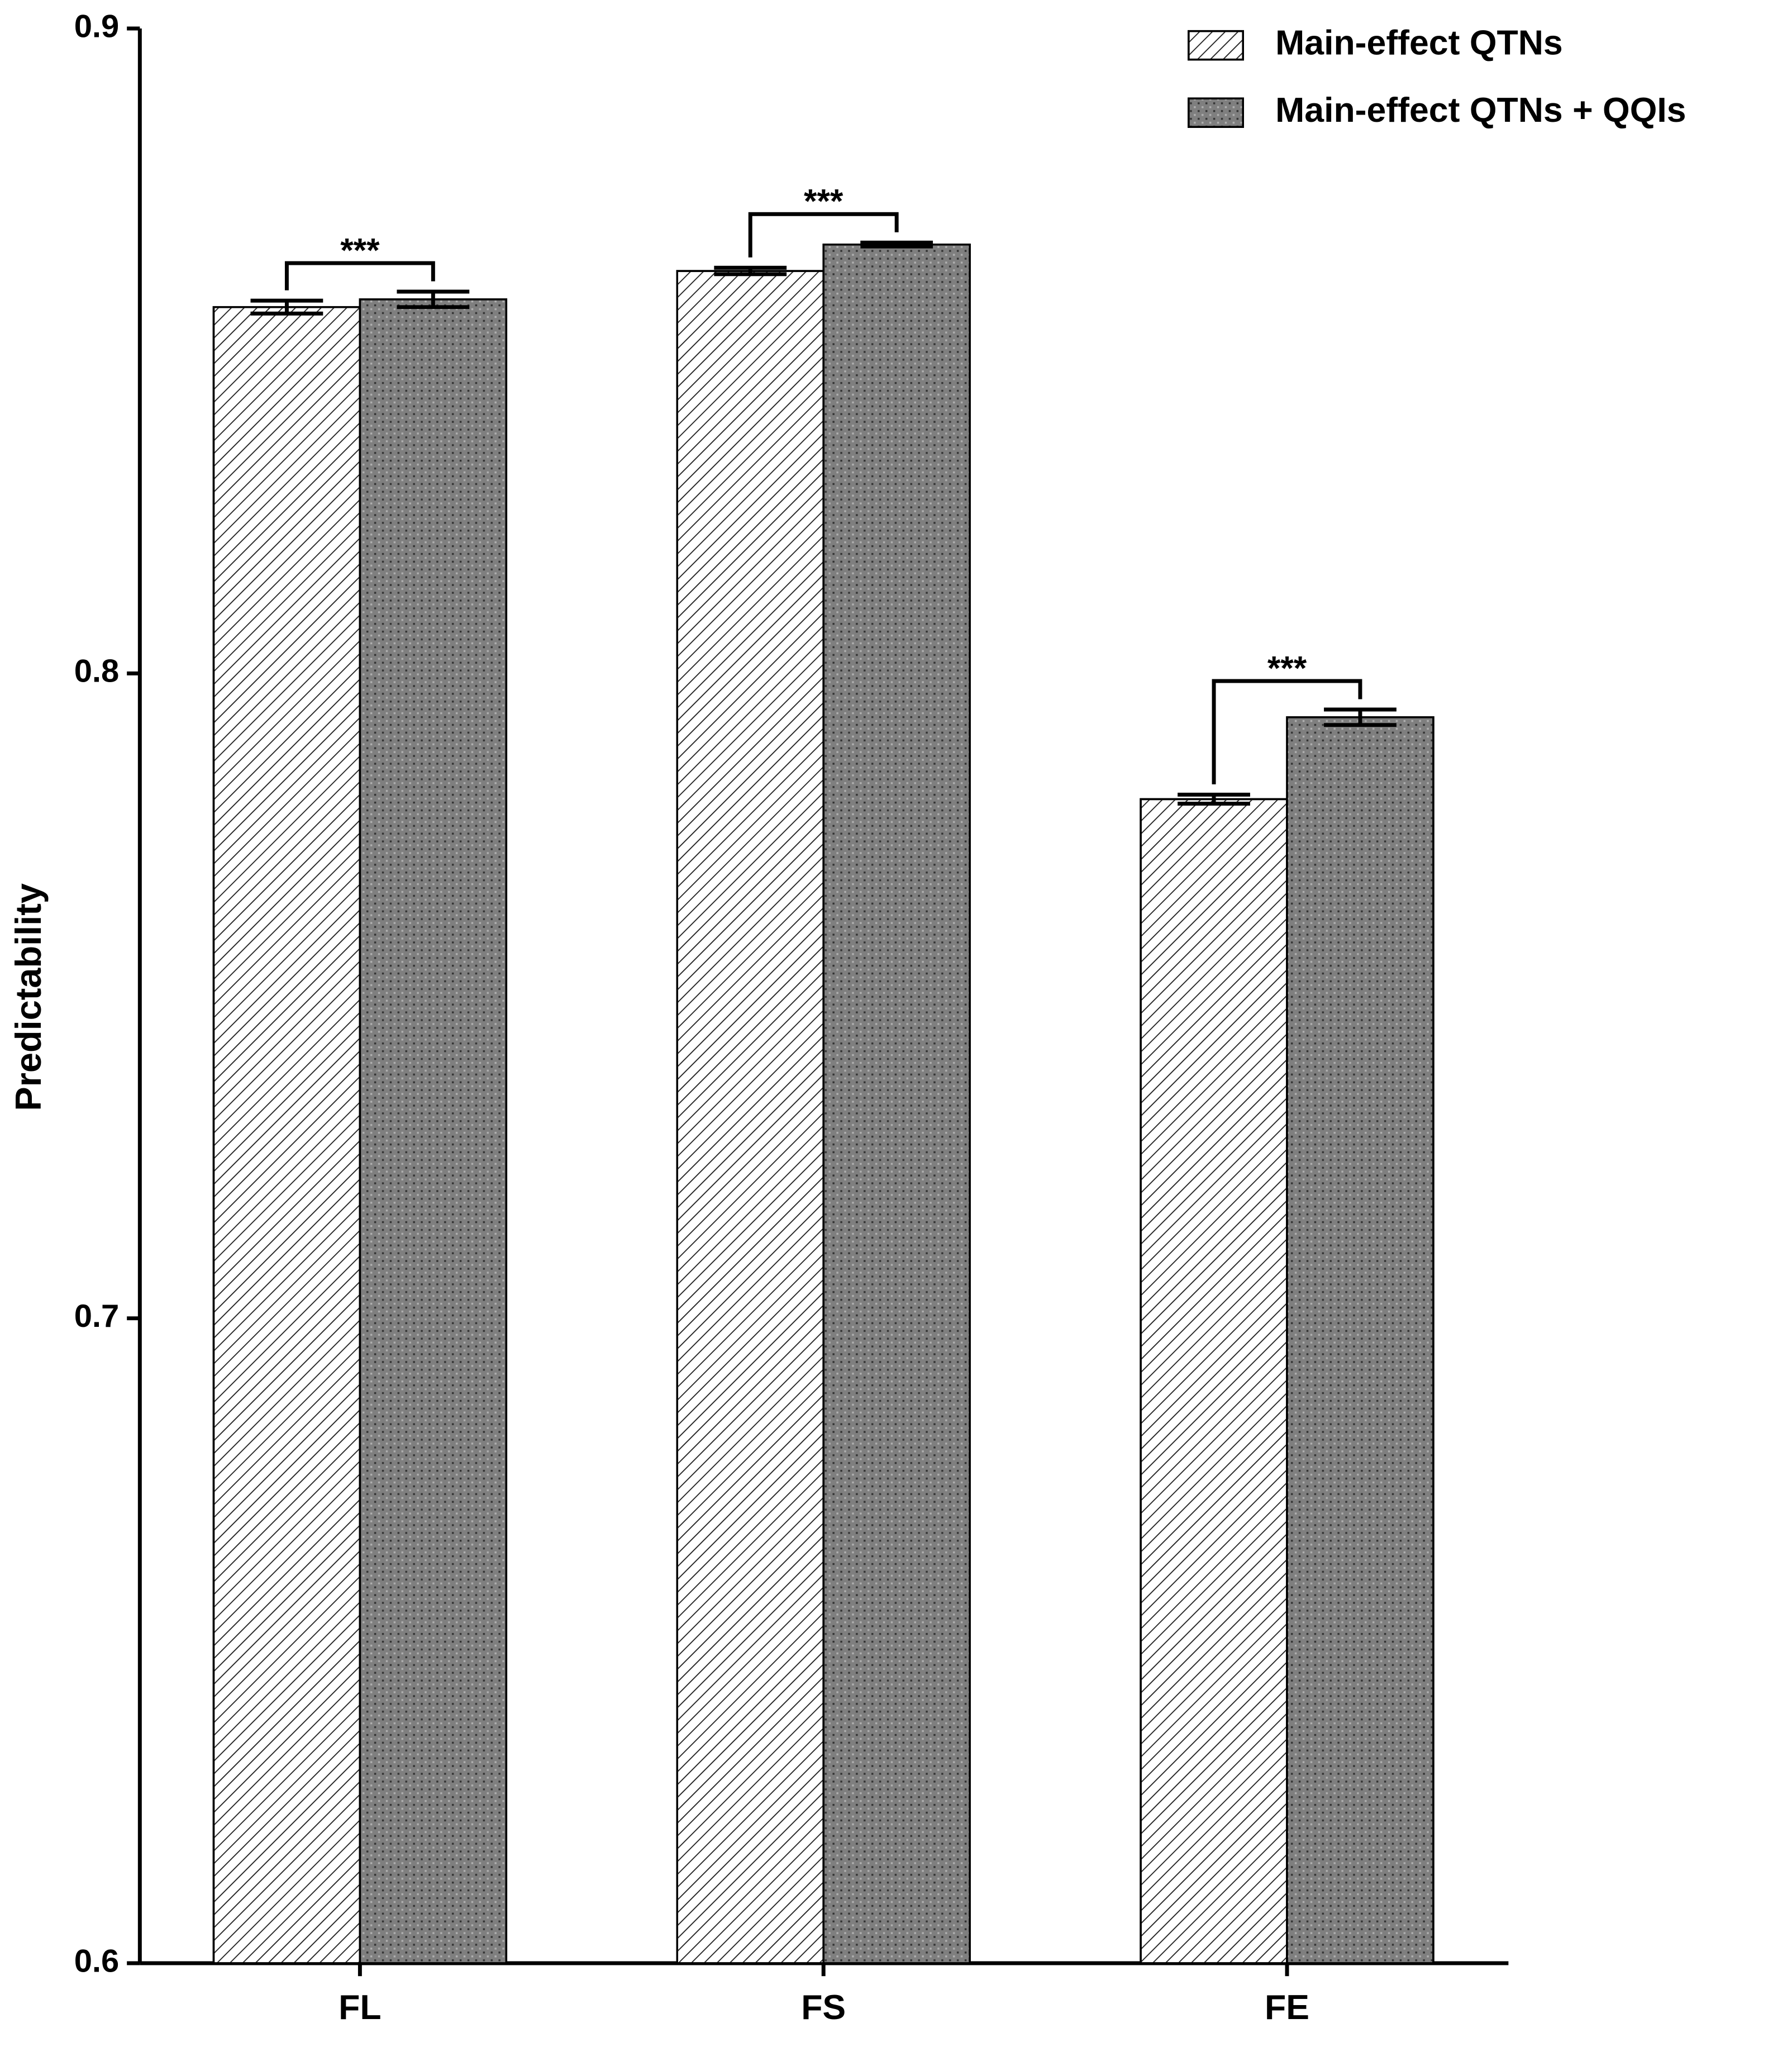 The height and width of the screenshot is (2047, 1792). I want to click on y-tick-label: 0.8, so click(97, 671).